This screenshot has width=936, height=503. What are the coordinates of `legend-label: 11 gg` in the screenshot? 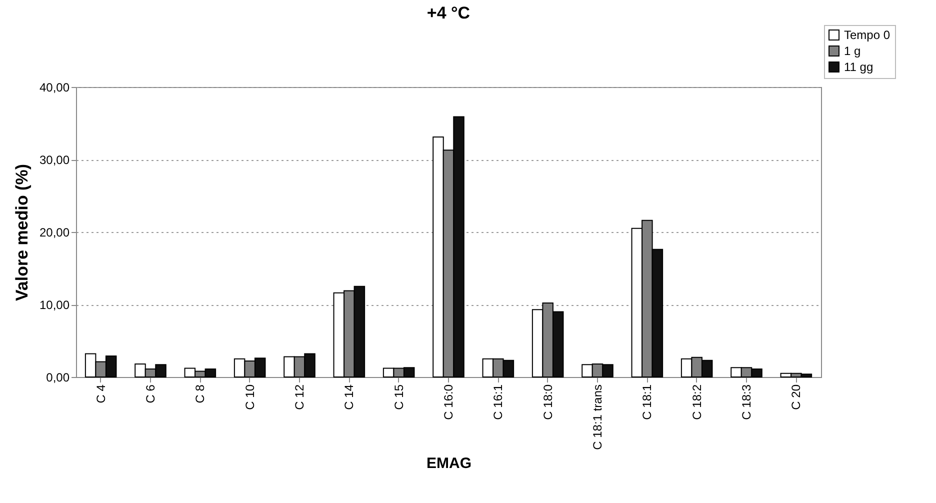 It's located at (859, 67).